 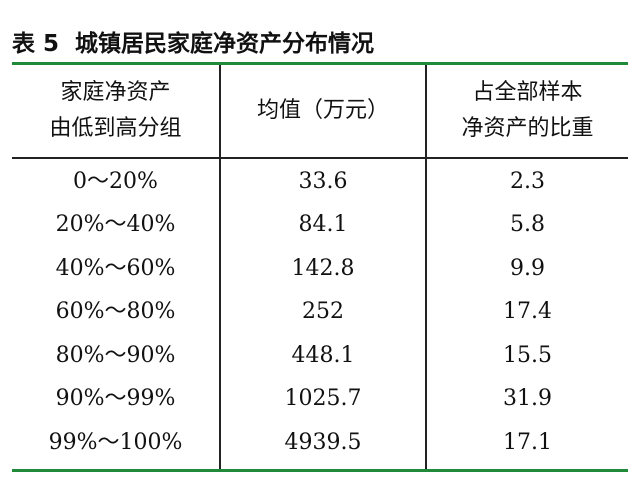 What do you see at coordinates (527, 225) in the screenshot?
I see `table-cell: 5.8` at bounding box center [527, 225].